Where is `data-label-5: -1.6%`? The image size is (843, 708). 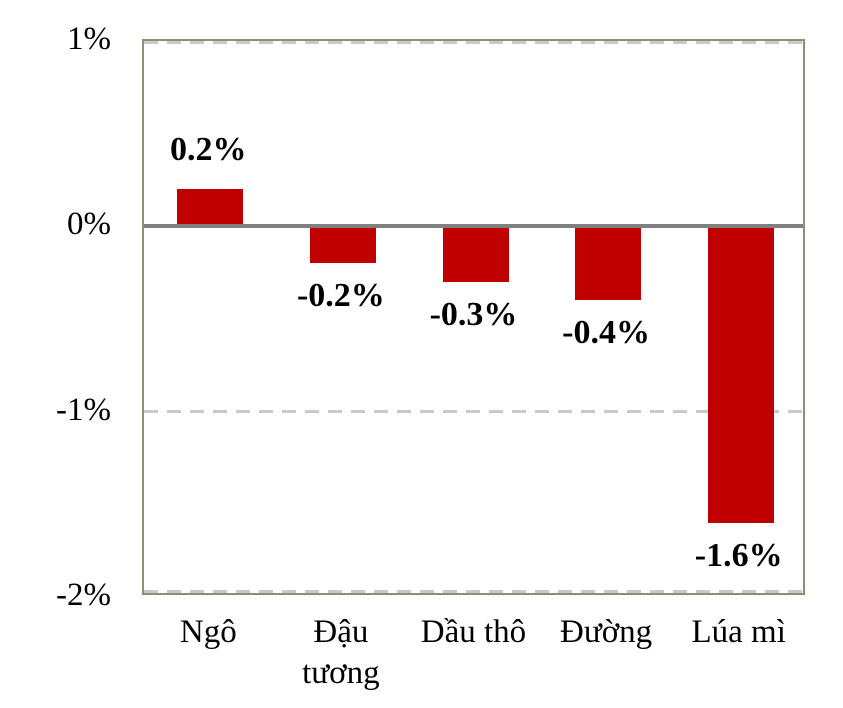 data-label-5: -1.6% is located at coordinates (738, 555).